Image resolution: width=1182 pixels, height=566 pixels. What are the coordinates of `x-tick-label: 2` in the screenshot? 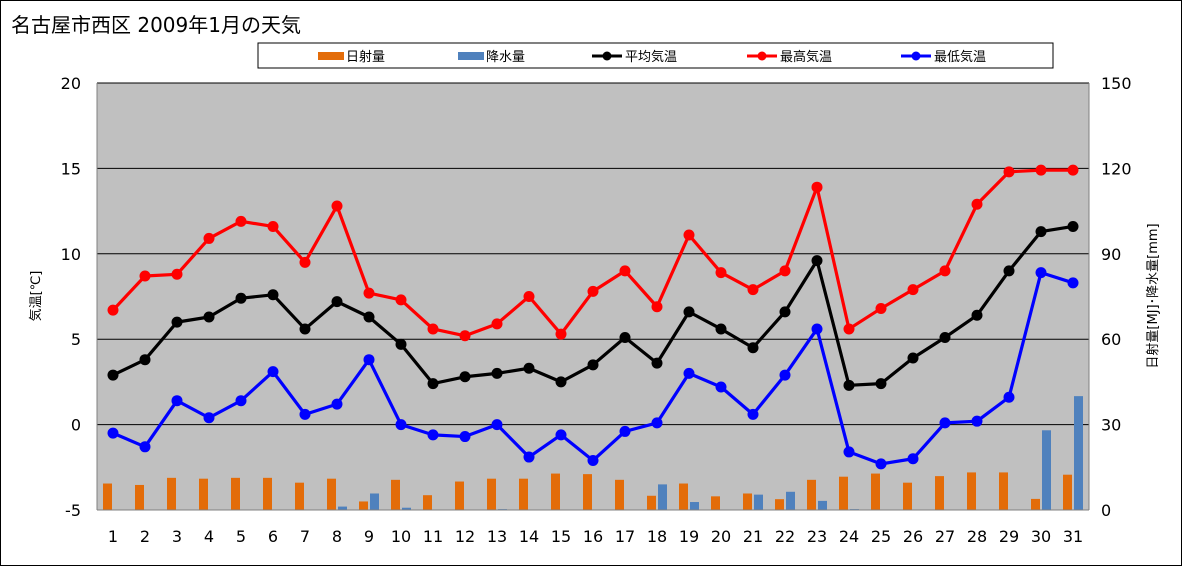 It's located at (145, 536).